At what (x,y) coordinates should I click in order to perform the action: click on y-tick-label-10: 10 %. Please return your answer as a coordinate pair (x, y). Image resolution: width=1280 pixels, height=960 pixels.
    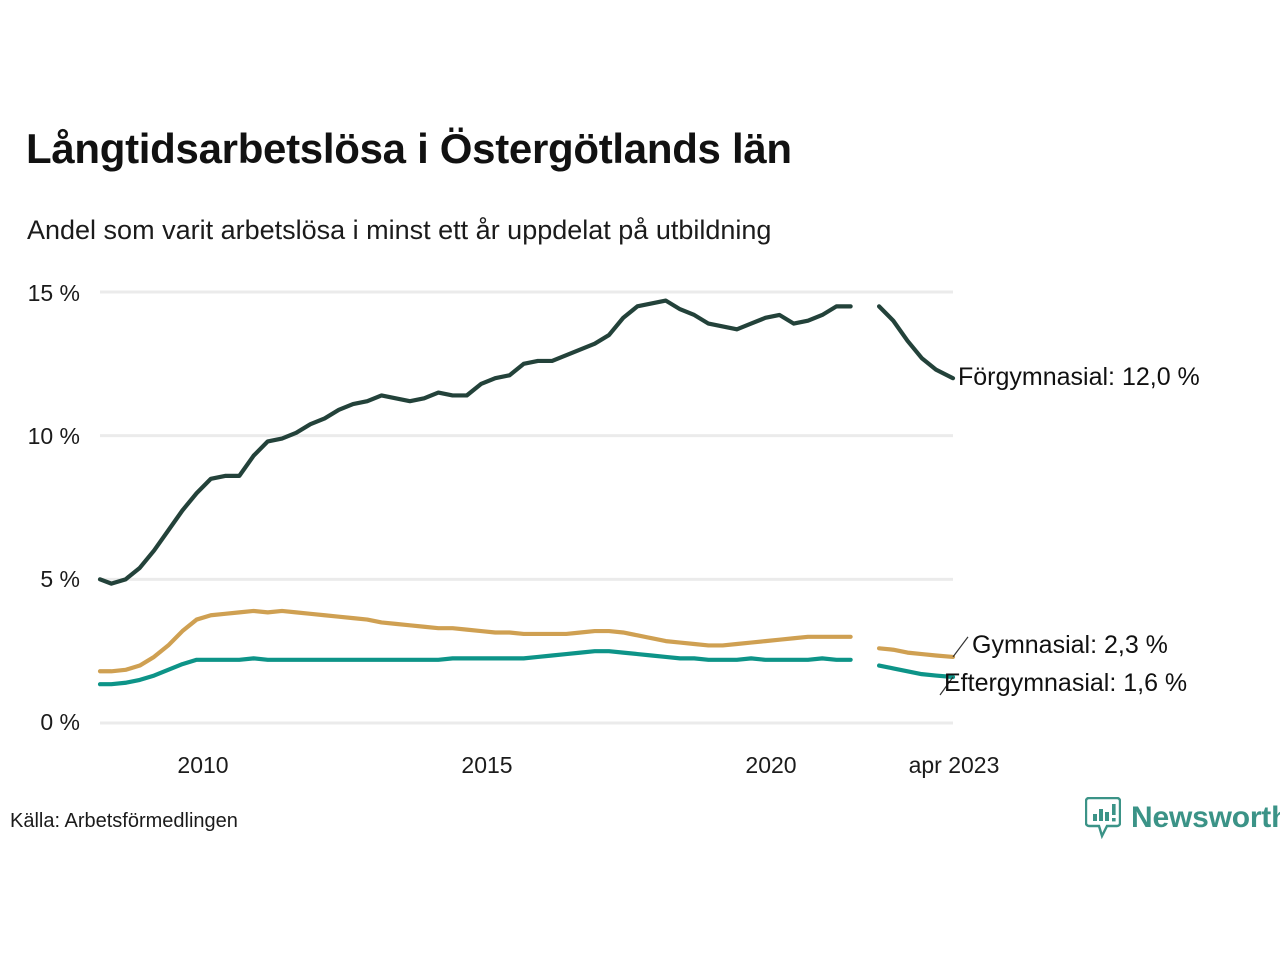
    Looking at the image, I should click on (53, 436).